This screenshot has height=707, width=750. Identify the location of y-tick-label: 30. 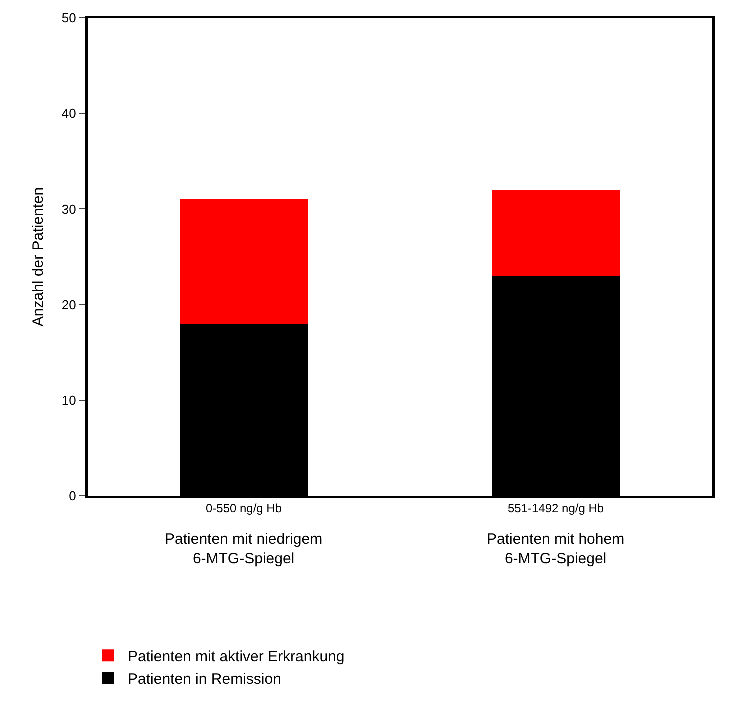
(69, 209).